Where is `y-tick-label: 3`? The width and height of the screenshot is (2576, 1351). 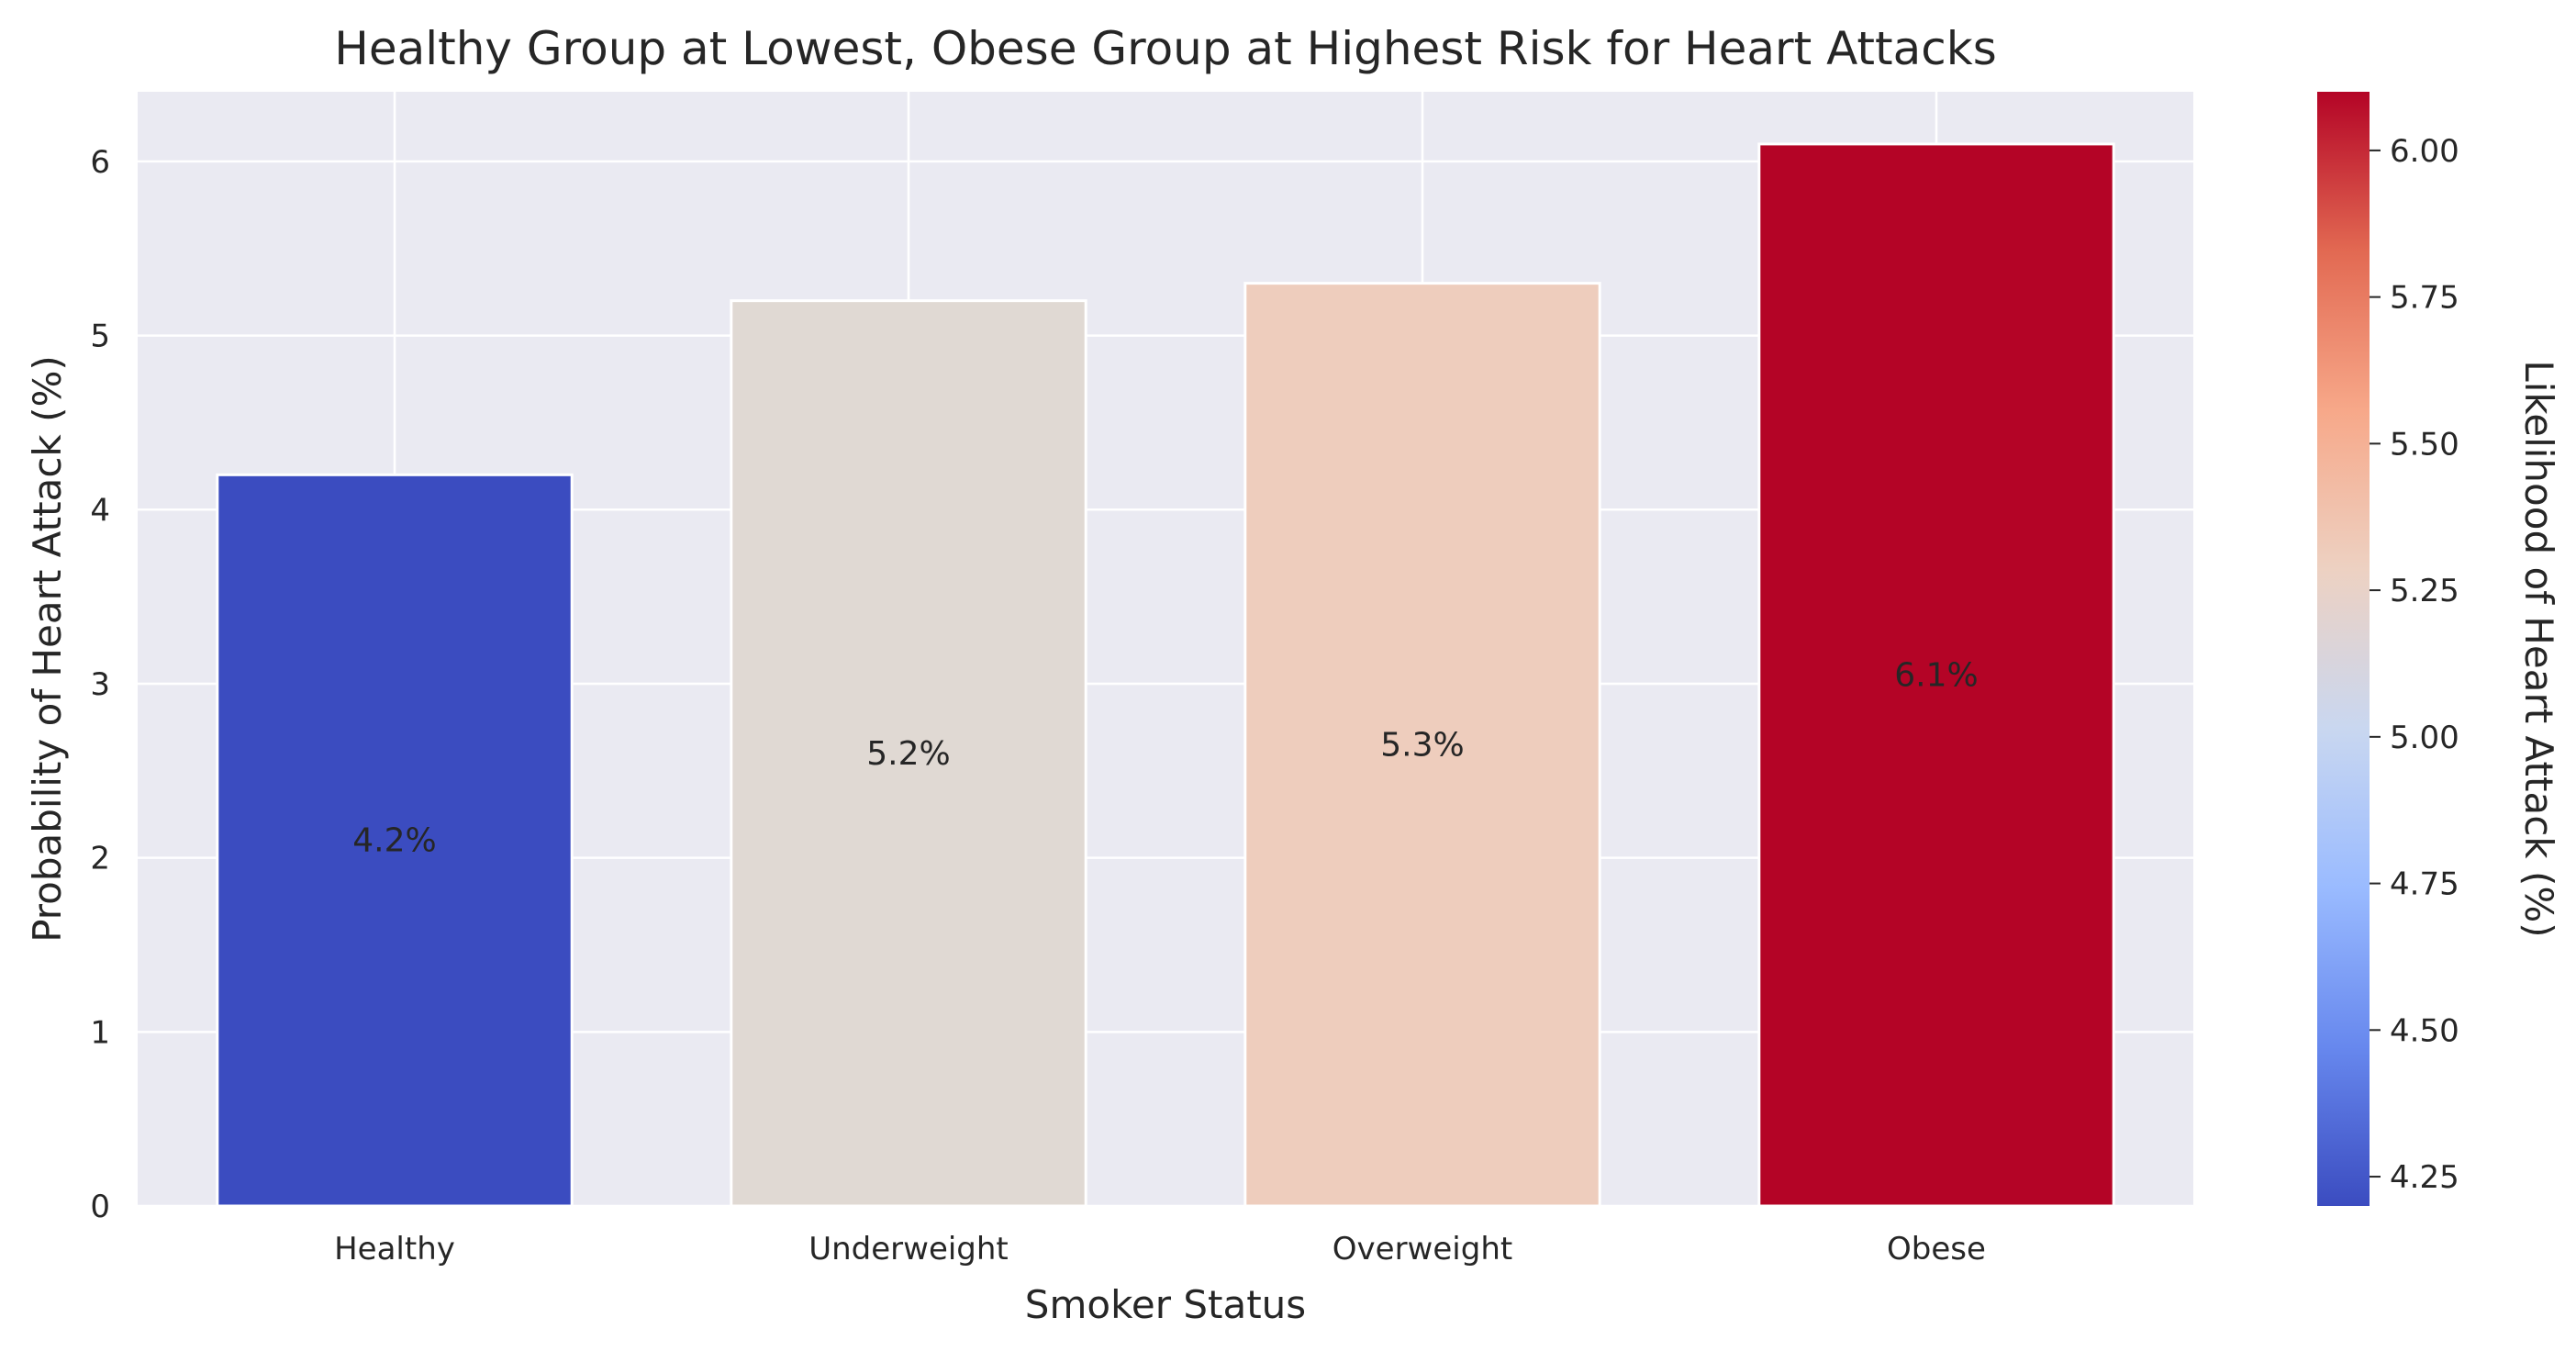 y-tick-label: 3 is located at coordinates (100, 684).